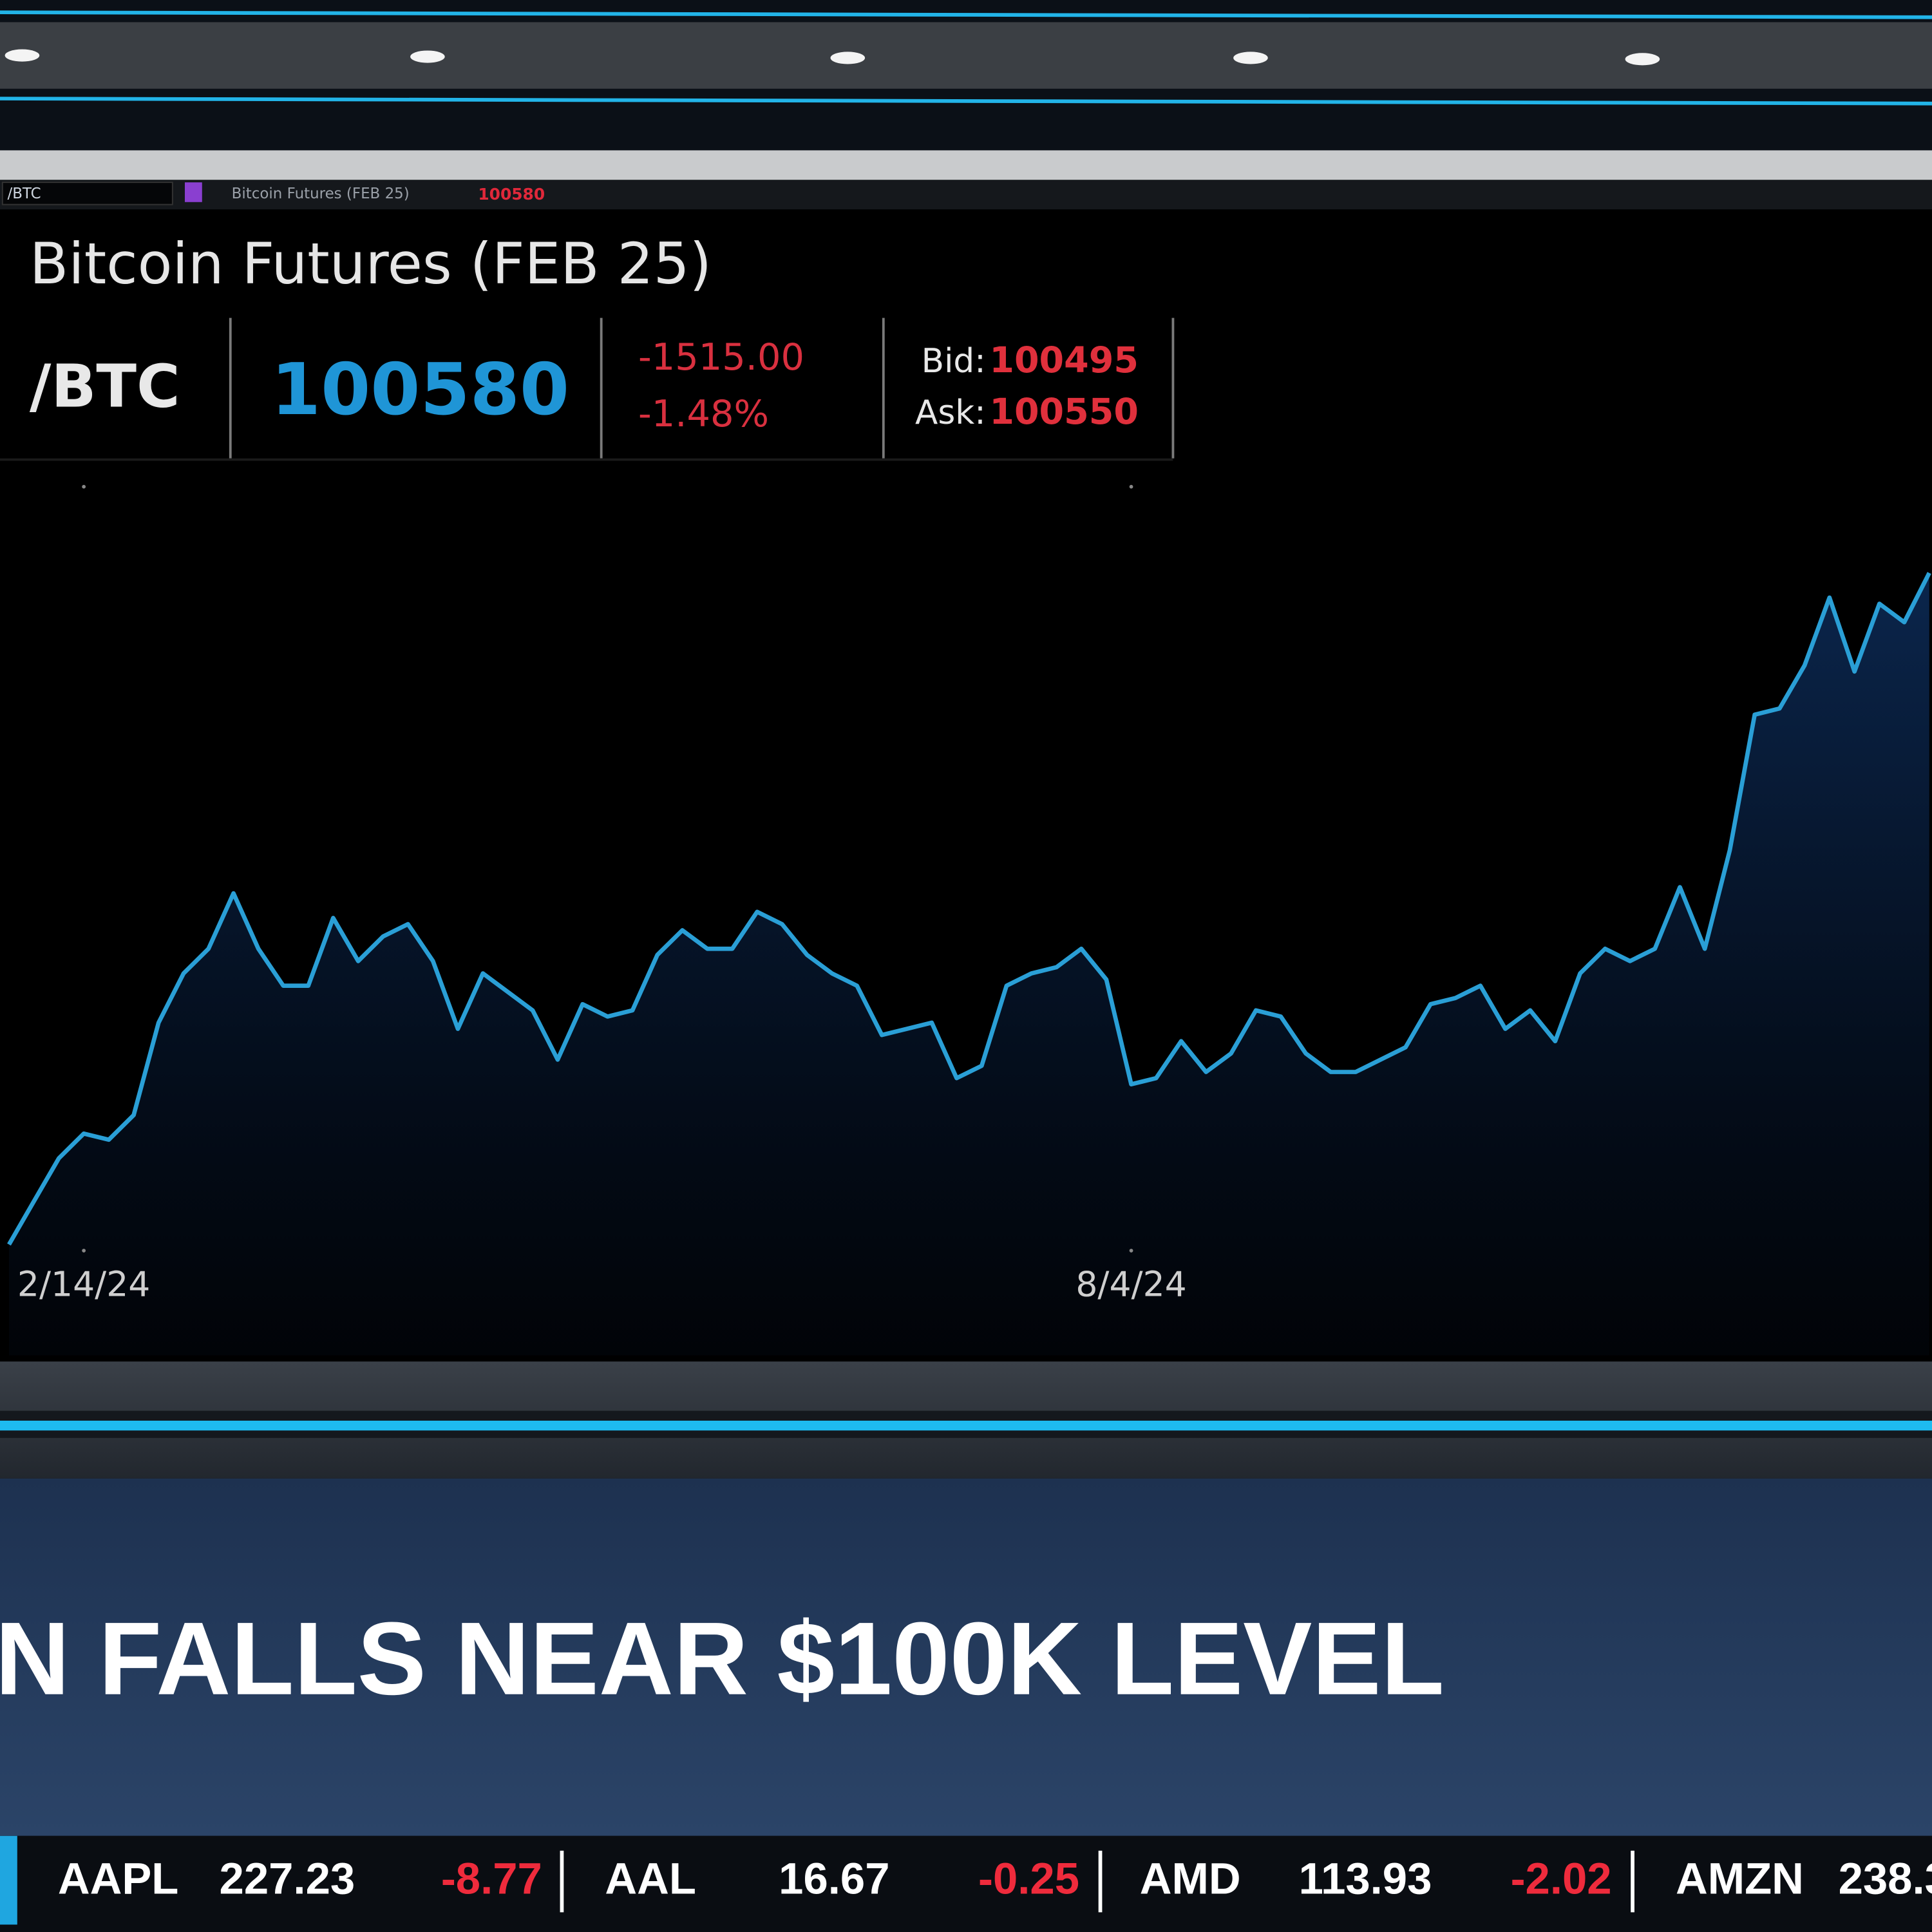  What do you see at coordinates (118, 1879) in the screenshot?
I see `ticker-symbol: AAPL` at bounding box center [118, 1879].